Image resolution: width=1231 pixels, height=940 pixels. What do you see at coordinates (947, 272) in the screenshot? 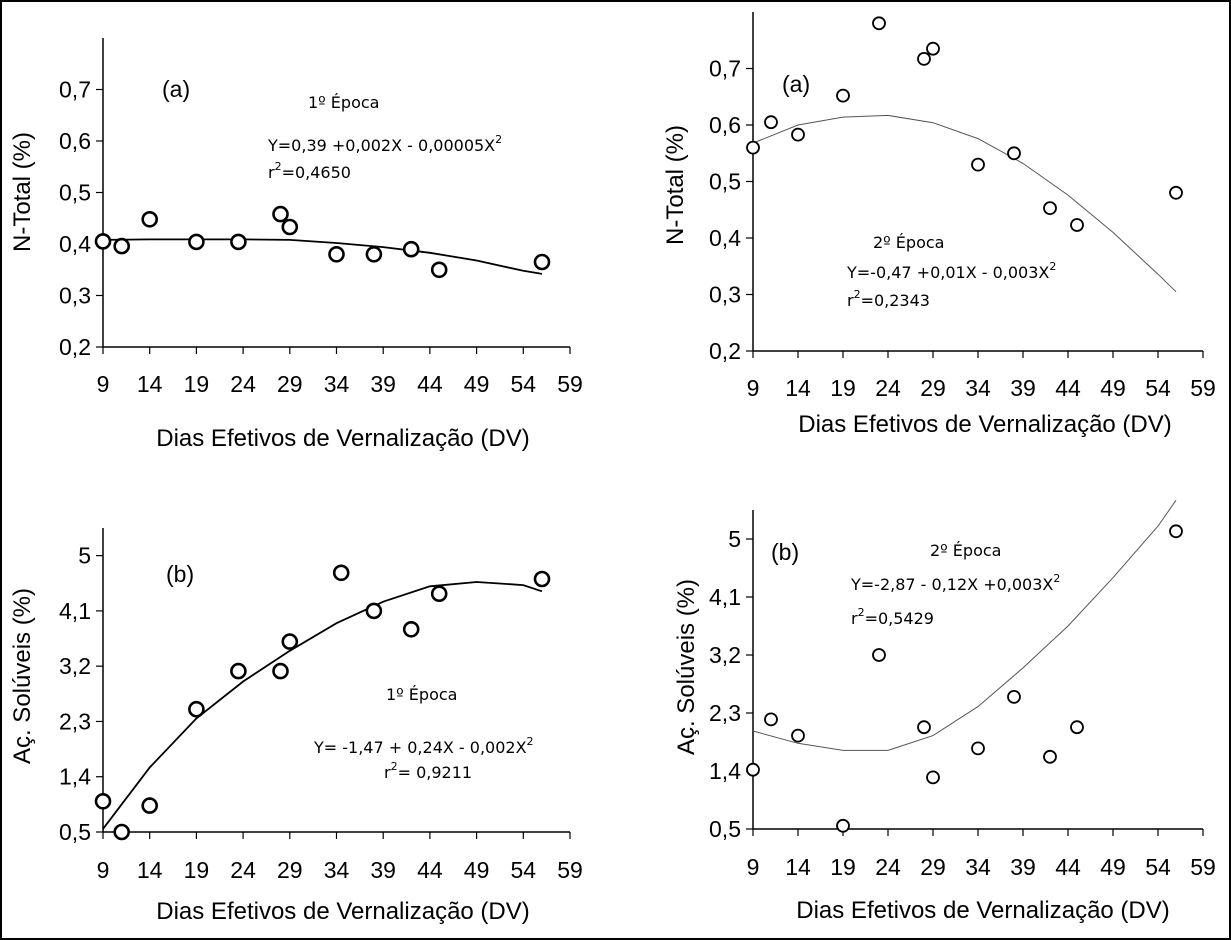
I see `equation-text: Y=-0,47 +0,01X - 0,003X` at bounding box center [947, 272].